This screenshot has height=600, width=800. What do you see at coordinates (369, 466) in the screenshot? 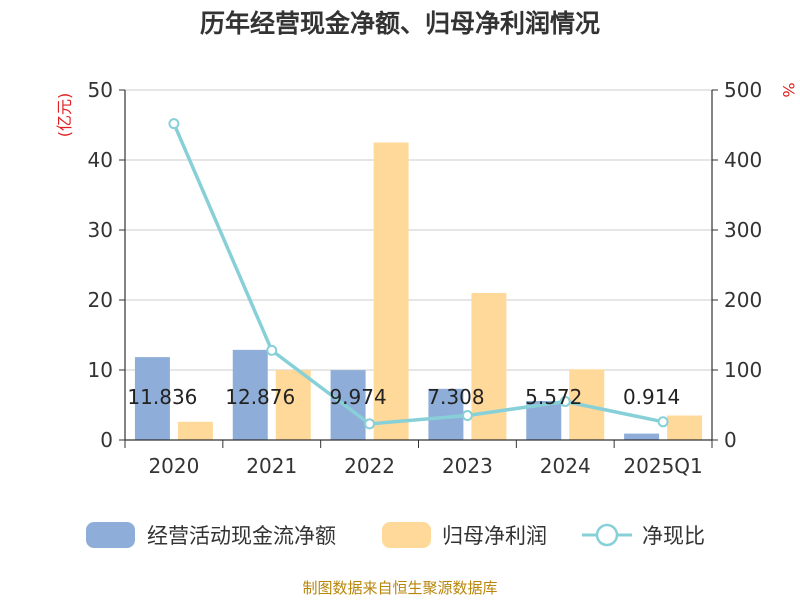
I see `x-tick-label: 2022` at bounding box center [369, 466].